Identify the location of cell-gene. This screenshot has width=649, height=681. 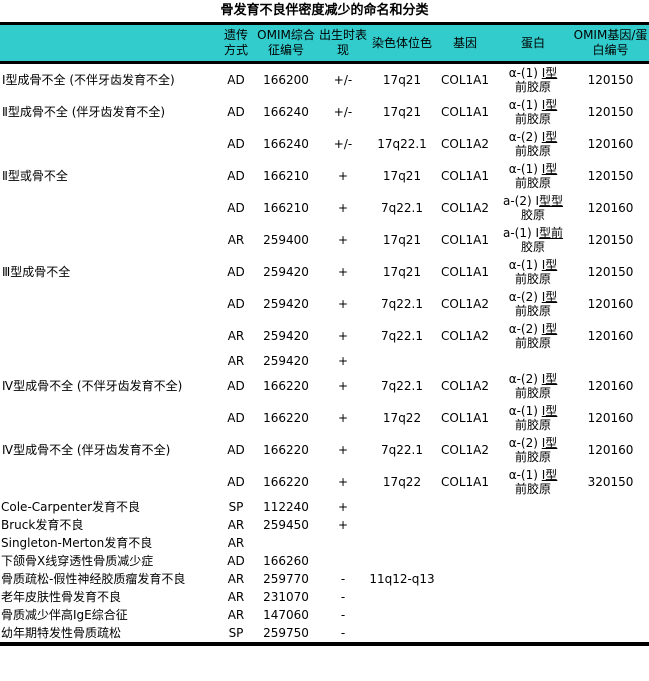
(465, 525).